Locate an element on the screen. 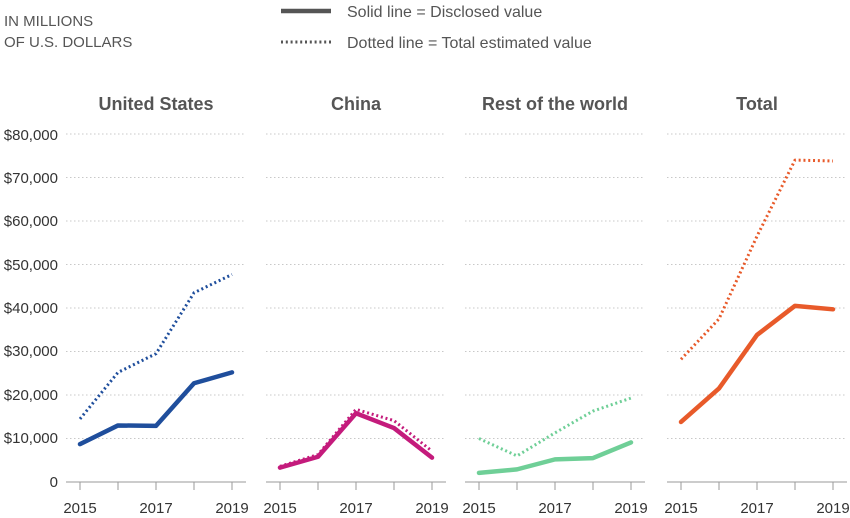  panel-title: United States is located at coordinates (155, 104).